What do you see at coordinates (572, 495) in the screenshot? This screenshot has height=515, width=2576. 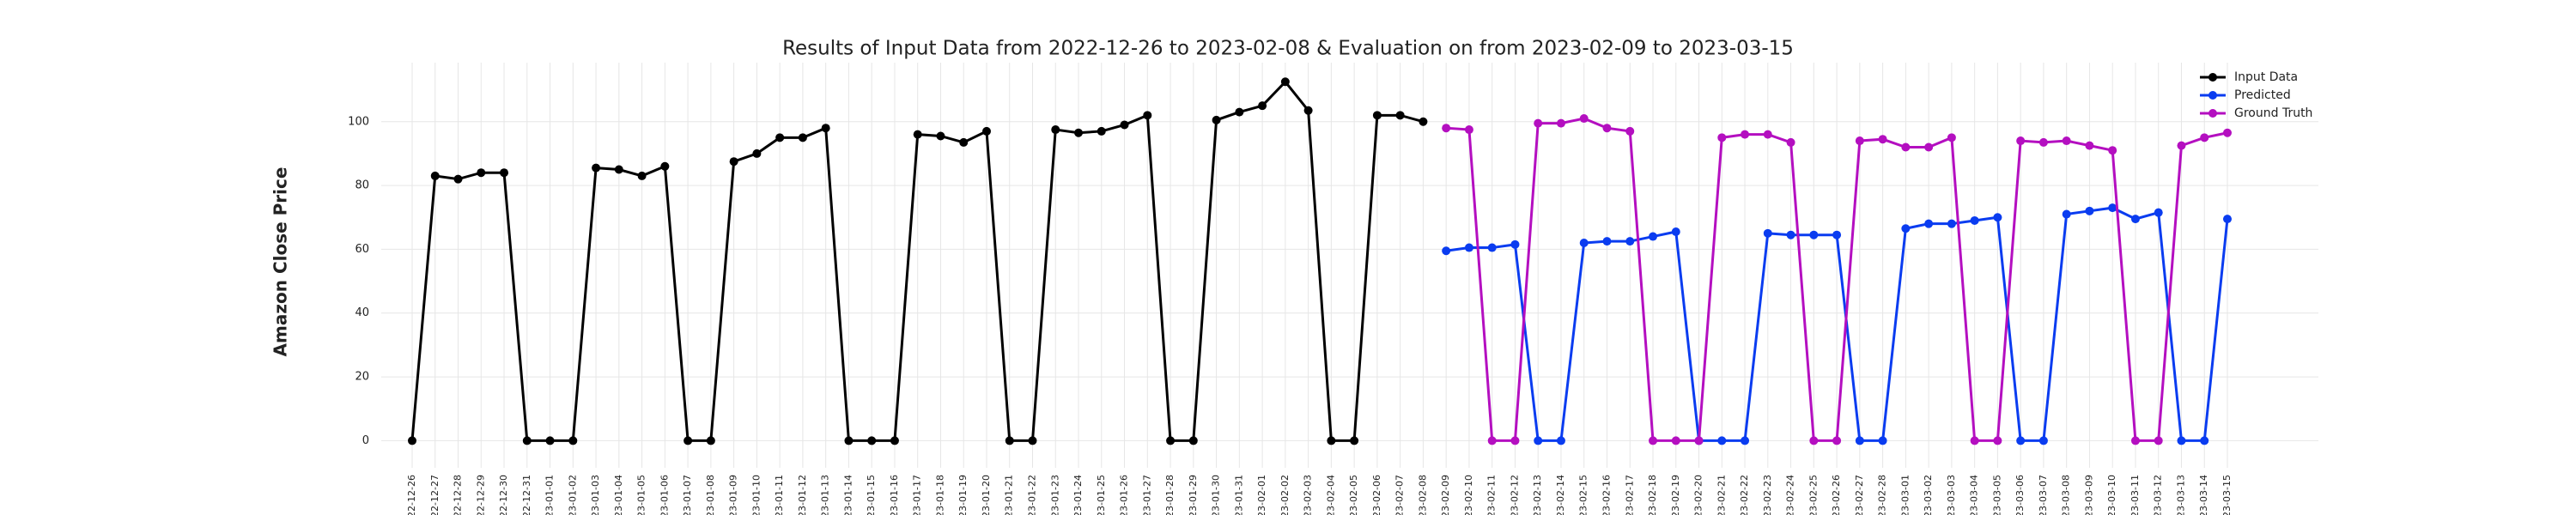 I see `x-tick-label: 2023-01-02` at bounding box center [572, 495].